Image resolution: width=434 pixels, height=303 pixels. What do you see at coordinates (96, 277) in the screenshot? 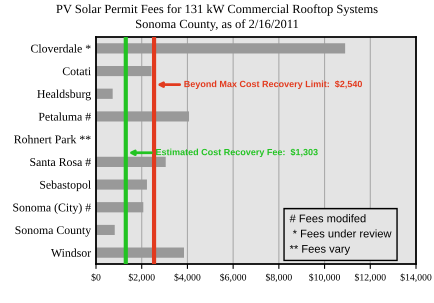
I see `x-tick-label: $0` at bounding box center [96, 277].